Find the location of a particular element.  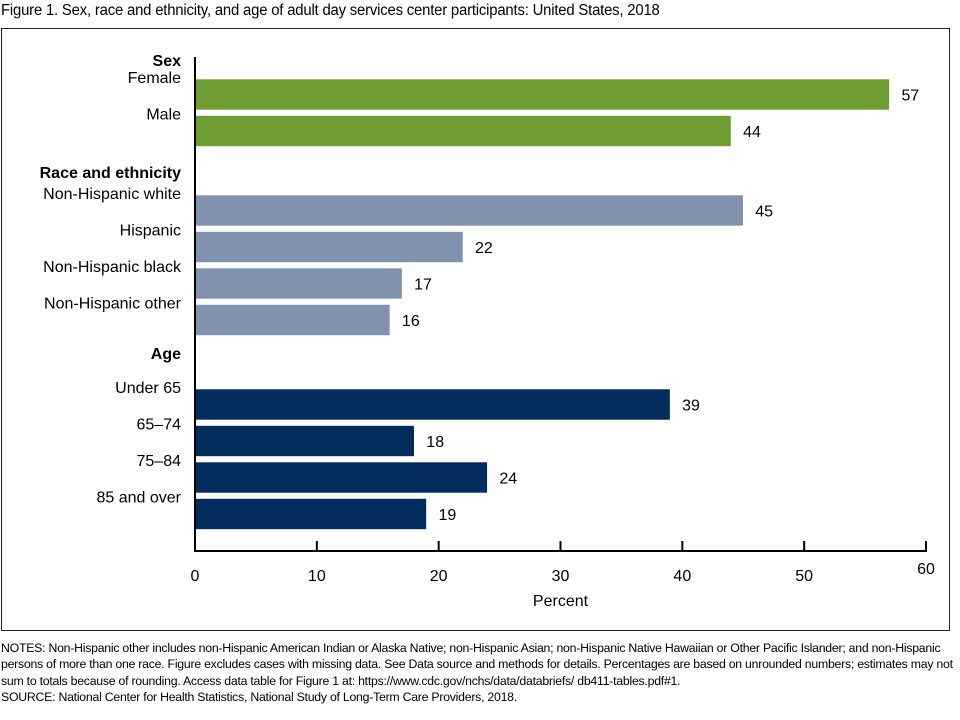

data-label: 16 is located at coordinates (411, 321).